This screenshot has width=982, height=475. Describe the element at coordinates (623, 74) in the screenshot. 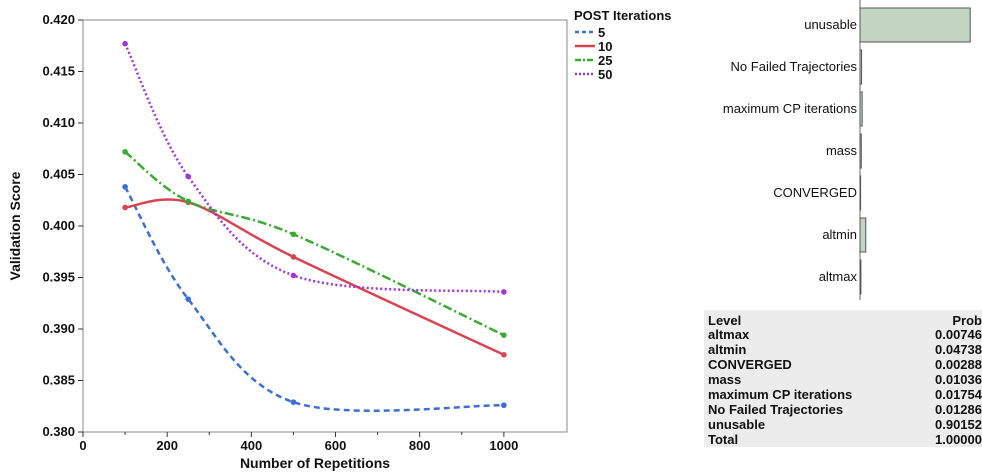

I see `legend-item-50: 50` at that location.